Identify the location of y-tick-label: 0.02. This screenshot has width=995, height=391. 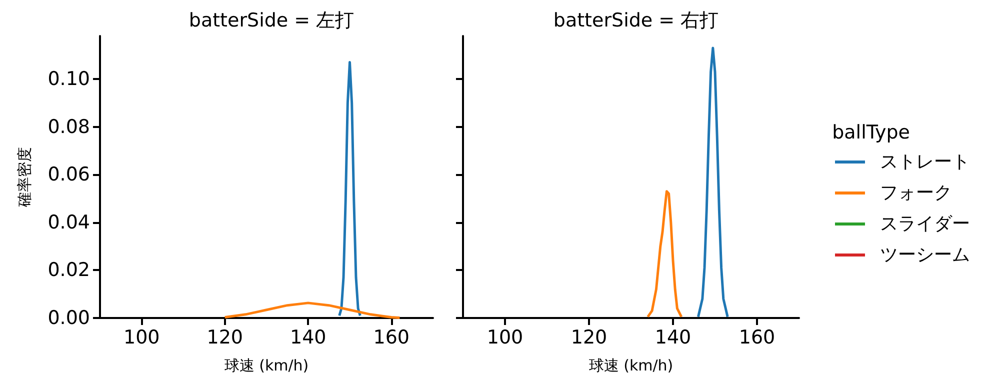
(69, 270).